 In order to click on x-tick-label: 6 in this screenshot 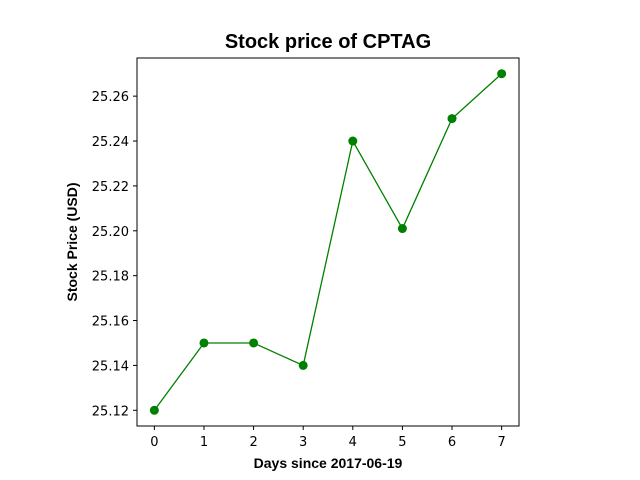, I will do `click(452, 442)`.